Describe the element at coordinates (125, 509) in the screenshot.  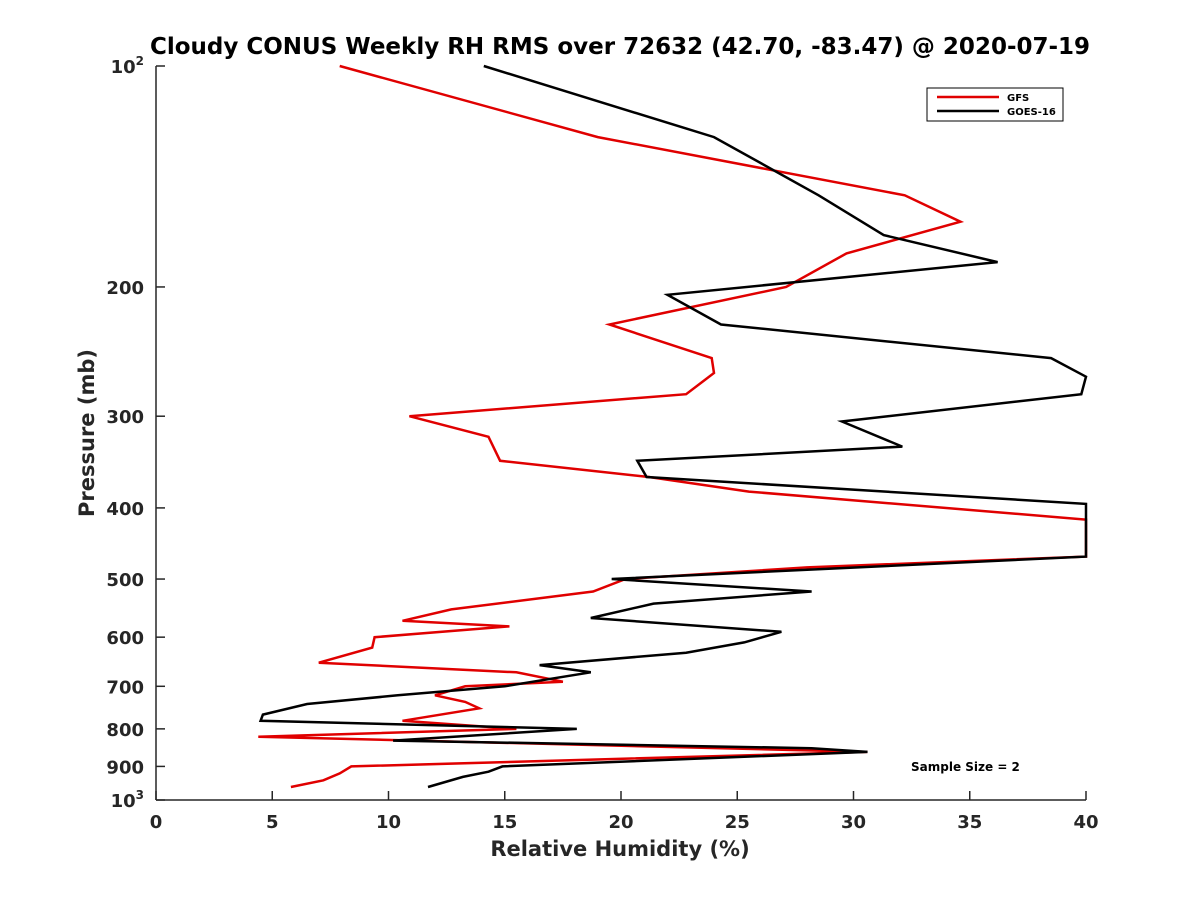
I see `y-tick-label: 400` at that location.